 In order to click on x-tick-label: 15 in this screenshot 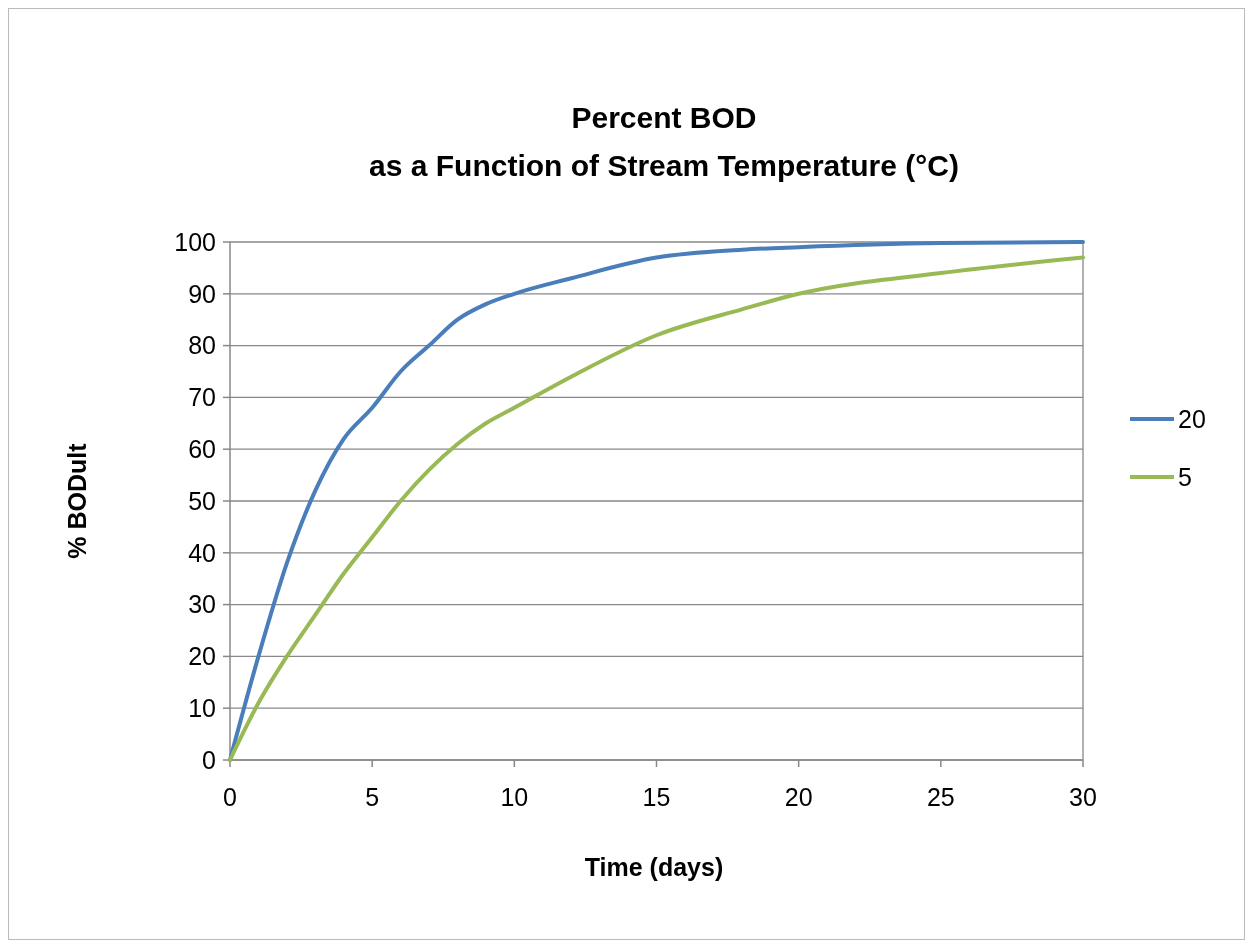, I will do `click(656, 797)`.